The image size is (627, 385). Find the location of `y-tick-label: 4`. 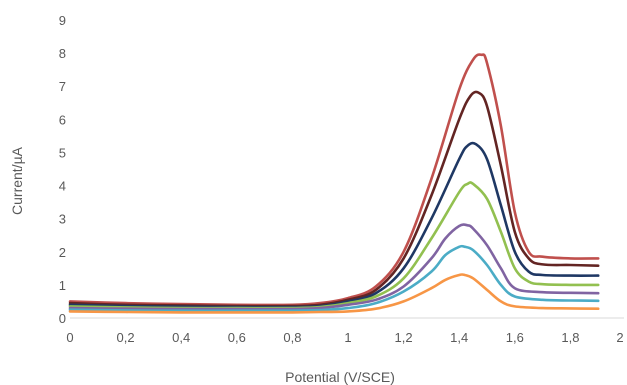

y-tick-label: 4 is located at coordinates (62, 186).